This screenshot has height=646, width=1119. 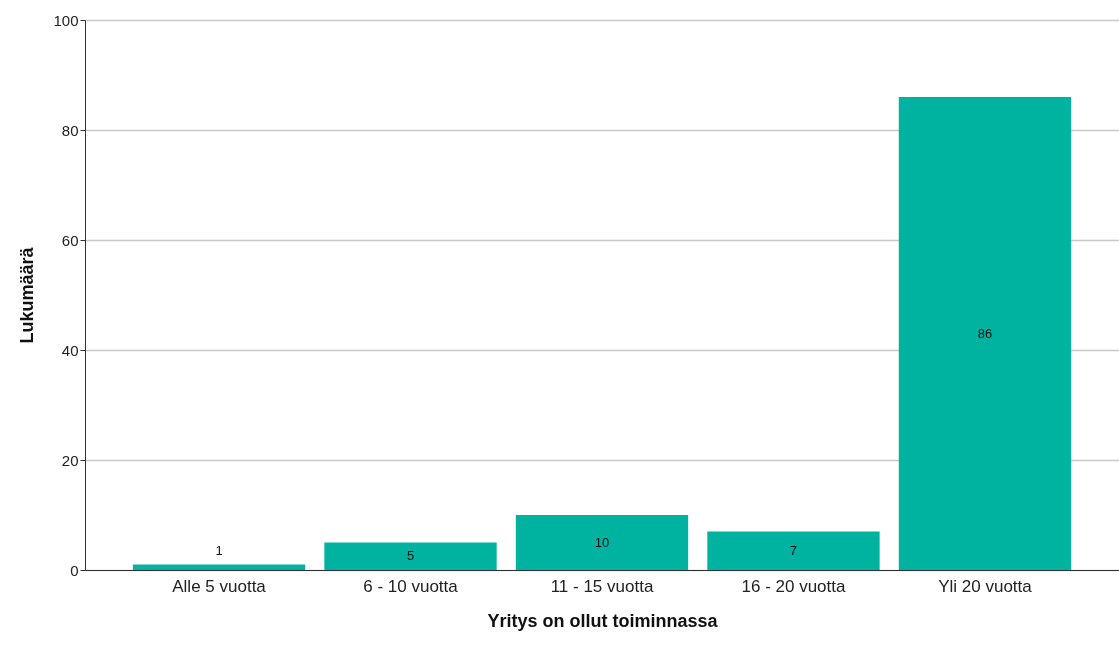 What do you see at coordinates (70, 460) in the screenshot?
I see `y-tick-label: 20` at bounding box center [70, 460].